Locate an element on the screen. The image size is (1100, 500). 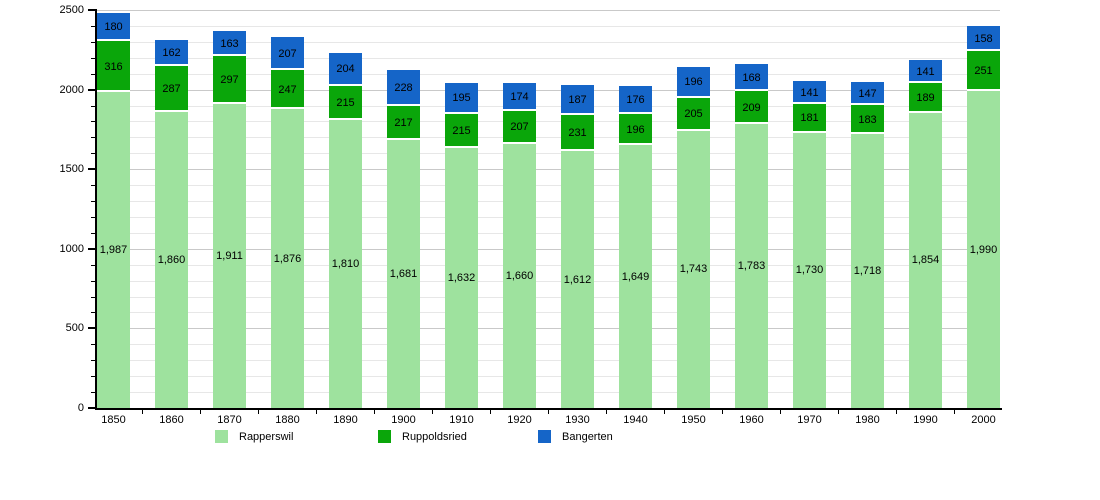
bar-segment-bangerten-1950 is located at coordinates (693, 82).